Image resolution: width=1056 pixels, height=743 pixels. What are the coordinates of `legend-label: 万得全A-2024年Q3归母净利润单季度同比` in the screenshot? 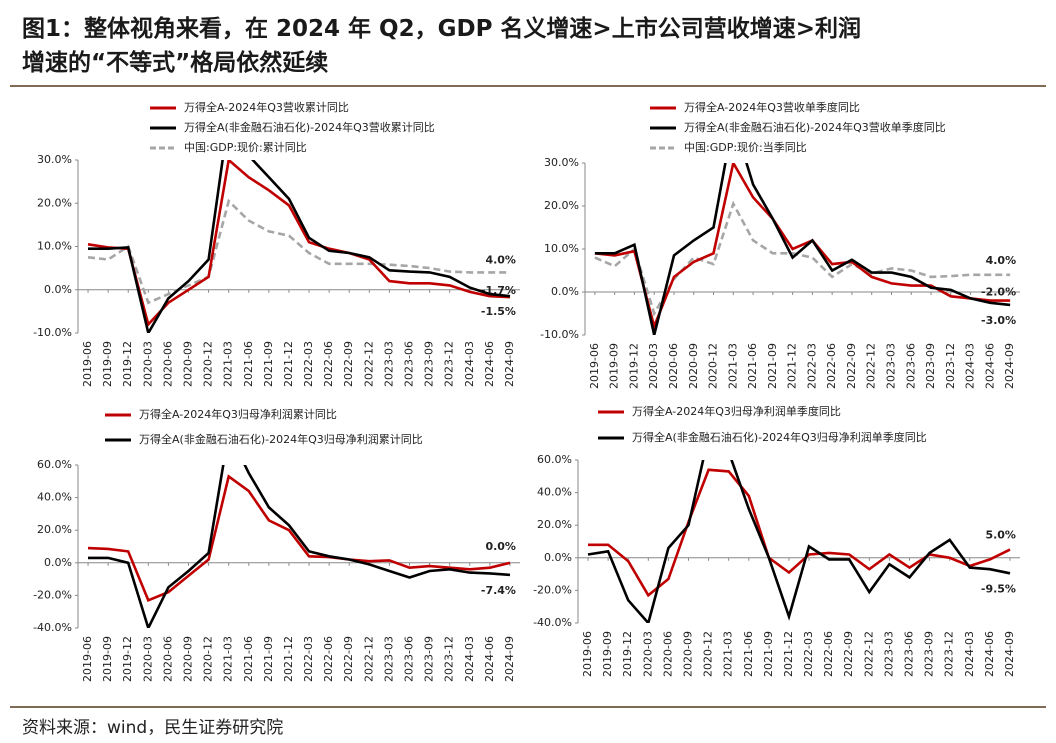 It's located at (736, 411).